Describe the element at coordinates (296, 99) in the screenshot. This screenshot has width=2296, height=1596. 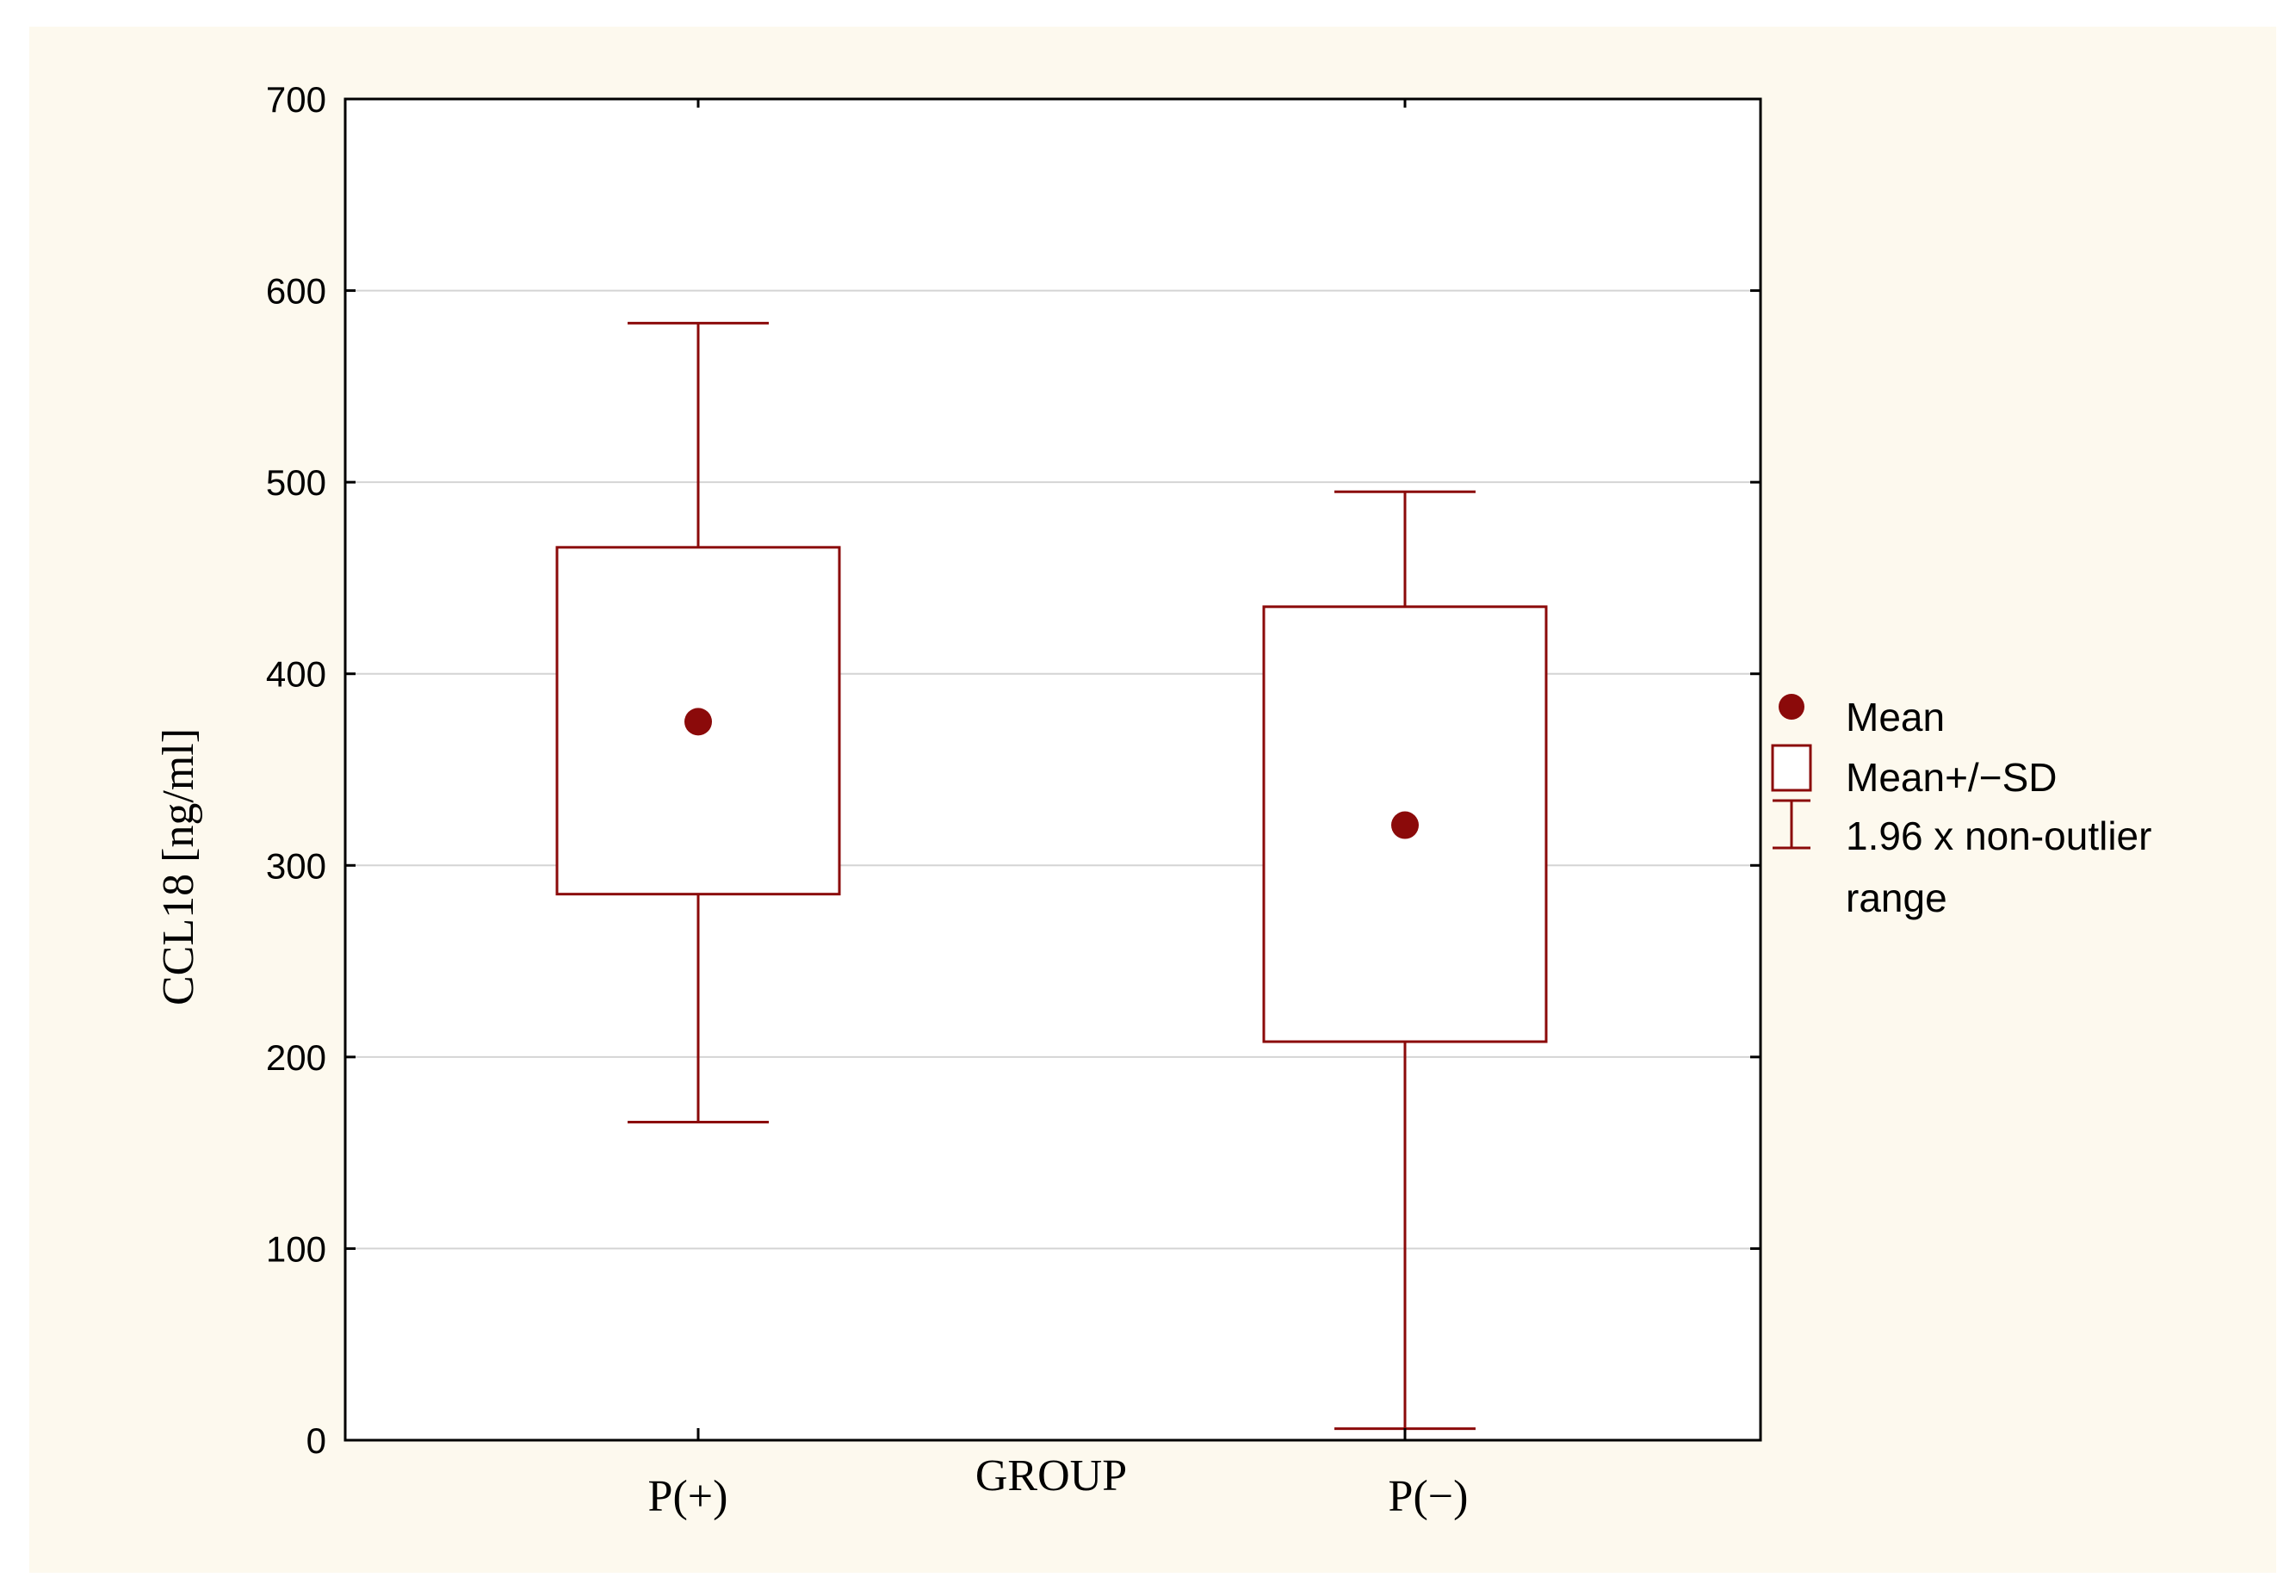
I see `y-tick-label-700: 700` at that location.